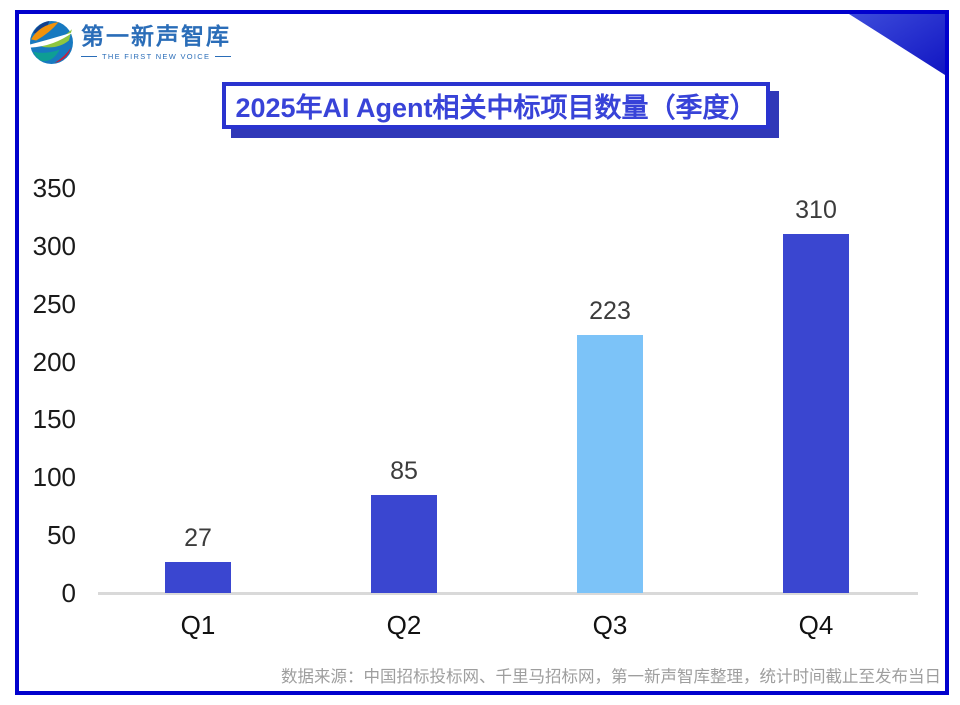  Describe the element at coordinates (816, 625) in the screenshot. I see `x-axis-label-q4: Q4` at that location.